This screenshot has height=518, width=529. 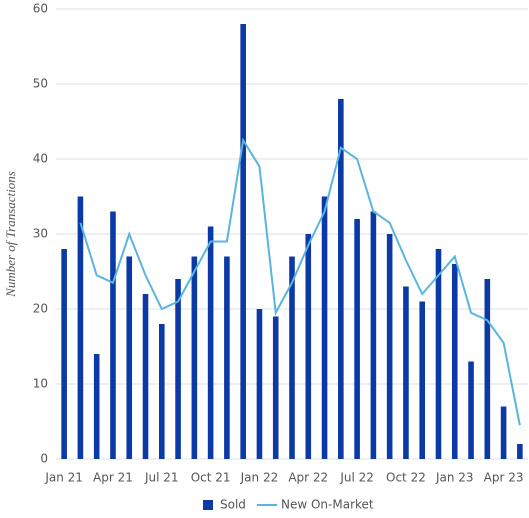 What do you see at coordinates (327, 505) in the screenshot?
I see `legend-label: New On-Market` at bounding box center [327, 505].